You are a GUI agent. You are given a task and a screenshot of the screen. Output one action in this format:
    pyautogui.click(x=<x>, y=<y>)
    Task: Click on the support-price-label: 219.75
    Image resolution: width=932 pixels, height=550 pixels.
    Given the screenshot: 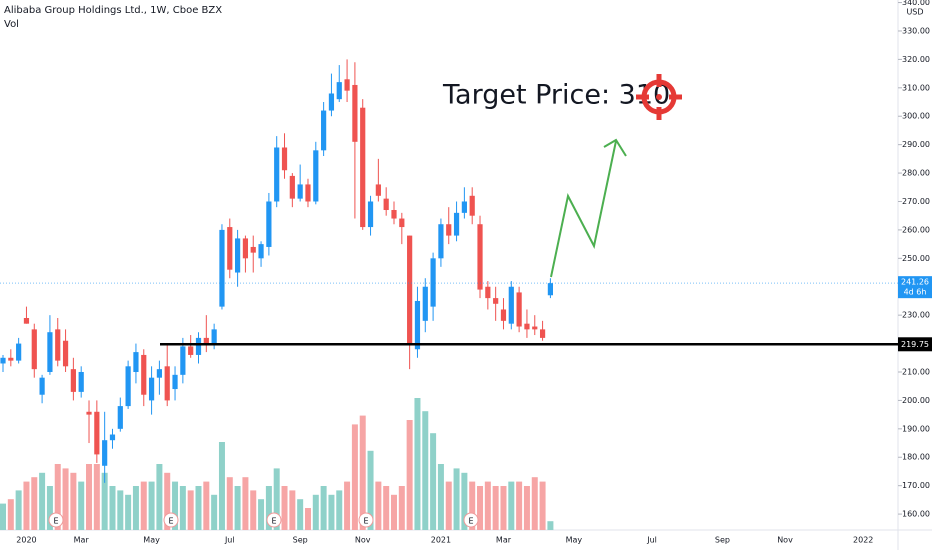 What is the action you would take?
    pyautogui.click(x=915, y=344)
    